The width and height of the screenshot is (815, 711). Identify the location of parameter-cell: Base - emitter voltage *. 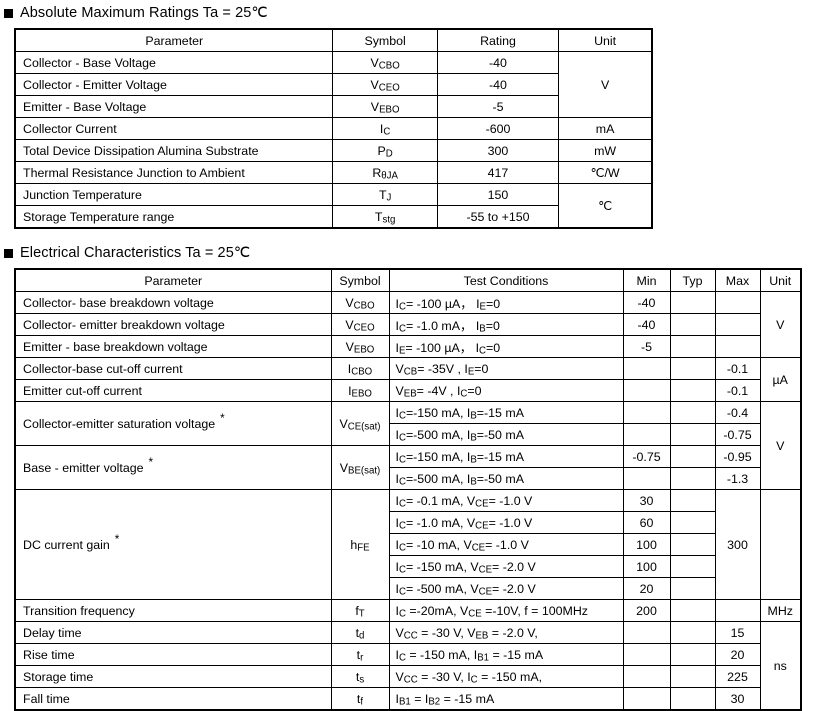
(173, 467).